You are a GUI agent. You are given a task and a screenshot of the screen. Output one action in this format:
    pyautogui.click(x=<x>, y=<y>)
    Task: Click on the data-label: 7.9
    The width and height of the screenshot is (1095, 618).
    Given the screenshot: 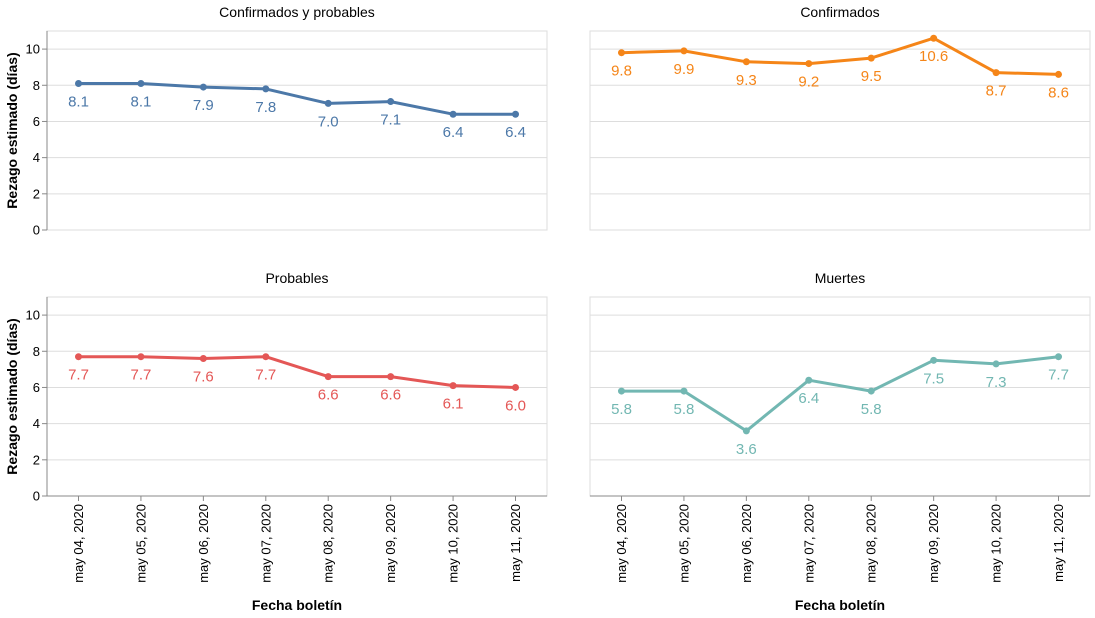 What is the action you would take?
    pyautogui.click(x=203, y=105)
    